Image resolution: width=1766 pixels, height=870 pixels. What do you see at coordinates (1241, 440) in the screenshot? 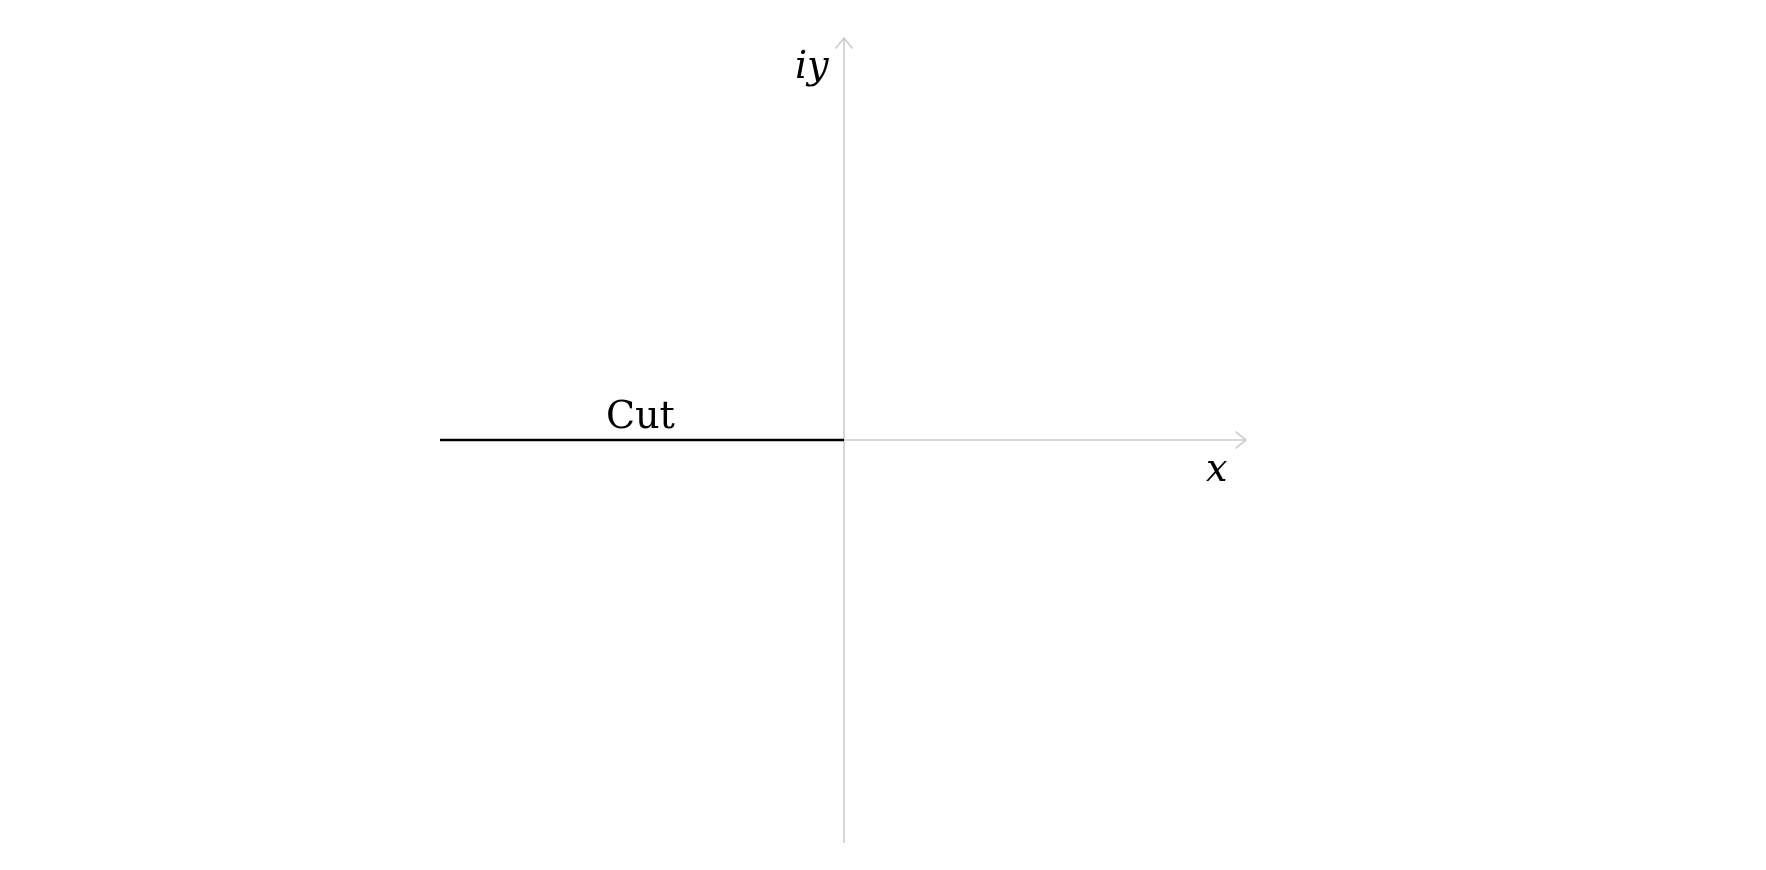
I see `real-axis-arrowhead-icon` at bounding box center [1241, 440].